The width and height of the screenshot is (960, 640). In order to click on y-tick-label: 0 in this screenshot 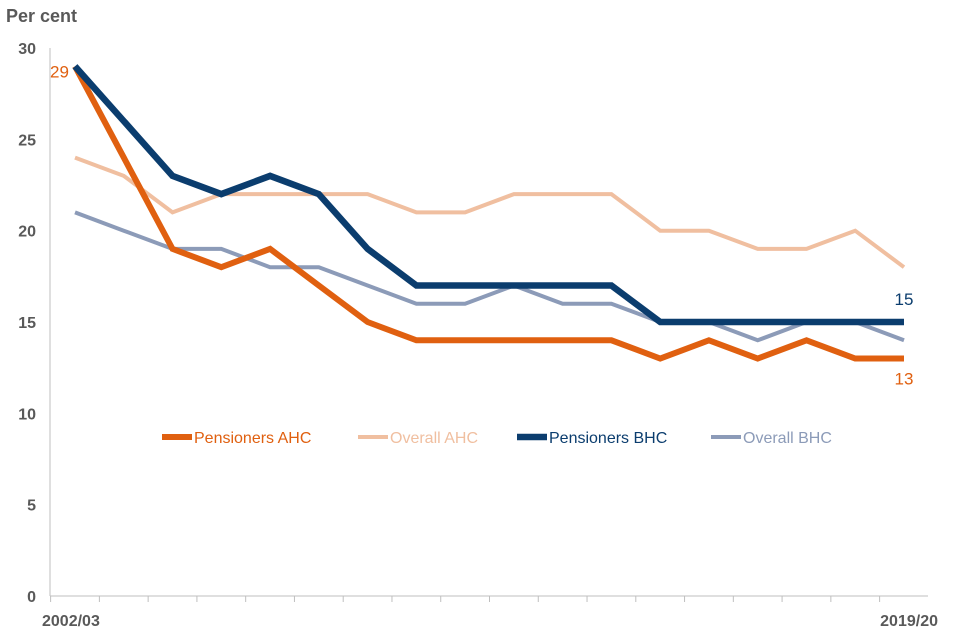, I will do `click(31, 597)`.